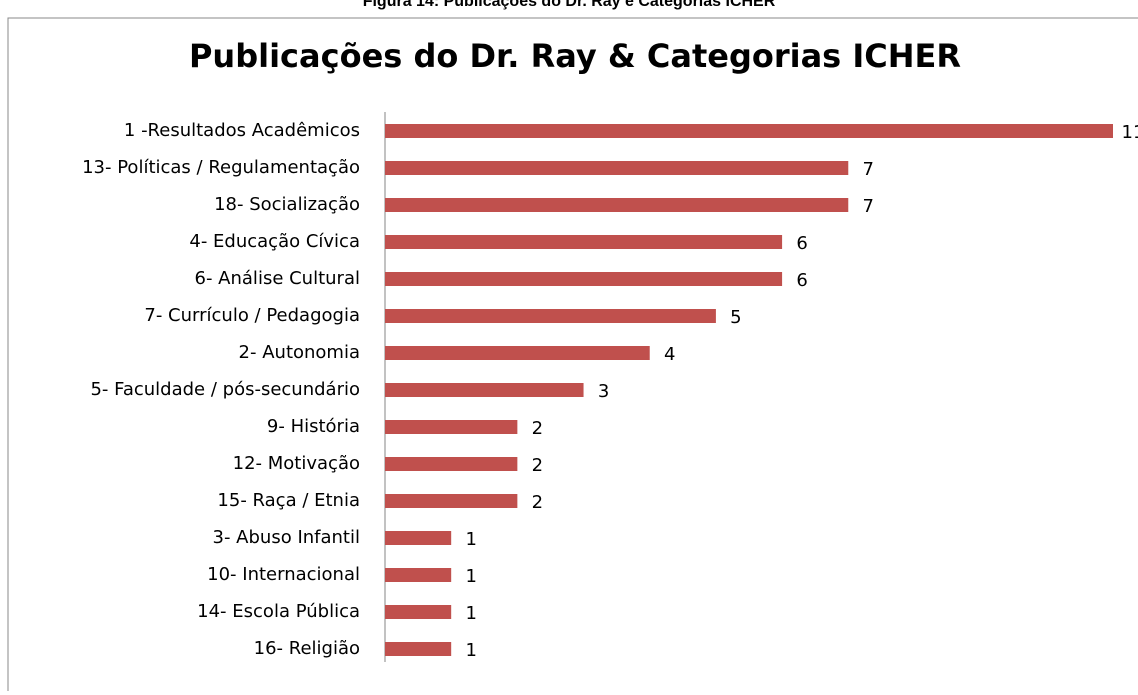  Describe the element at coordinates (252, 315) in the screenshot. I see `y-tick-label: 7- Currículo / Pedagogia` at that location.